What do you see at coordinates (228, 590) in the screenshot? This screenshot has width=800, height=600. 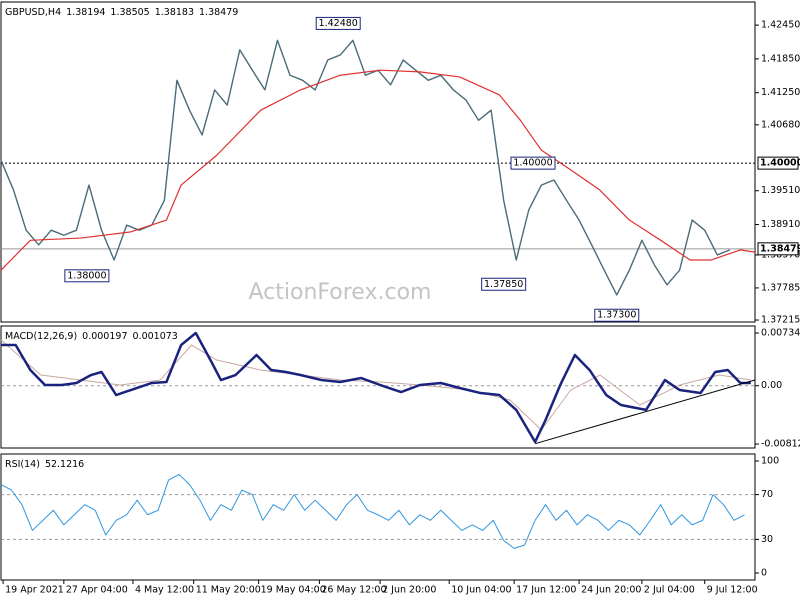 I see `x-tick-label: 11 May 20:00` at bounding box center [228, 590].